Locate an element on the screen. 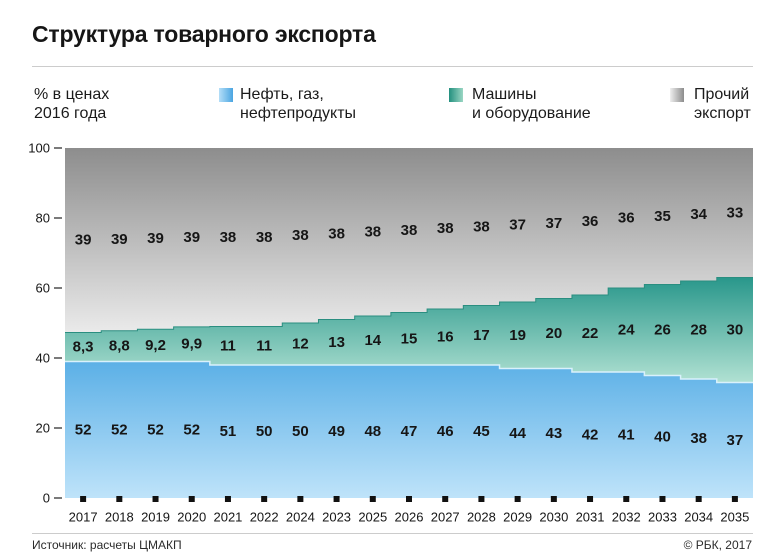  data-label-other-exports-2022: 38 is located at coordinates (264, 237).